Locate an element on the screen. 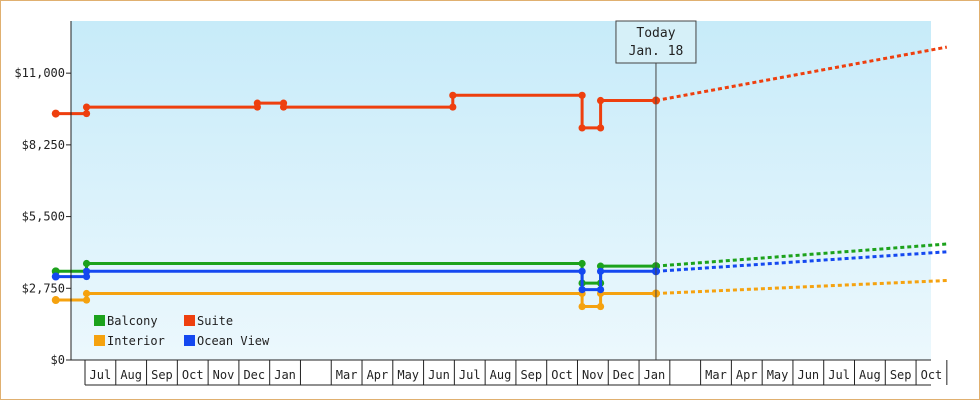 The image size is (980, 400). y-tick-label: $5,500 is located at coordinates (43, 217).